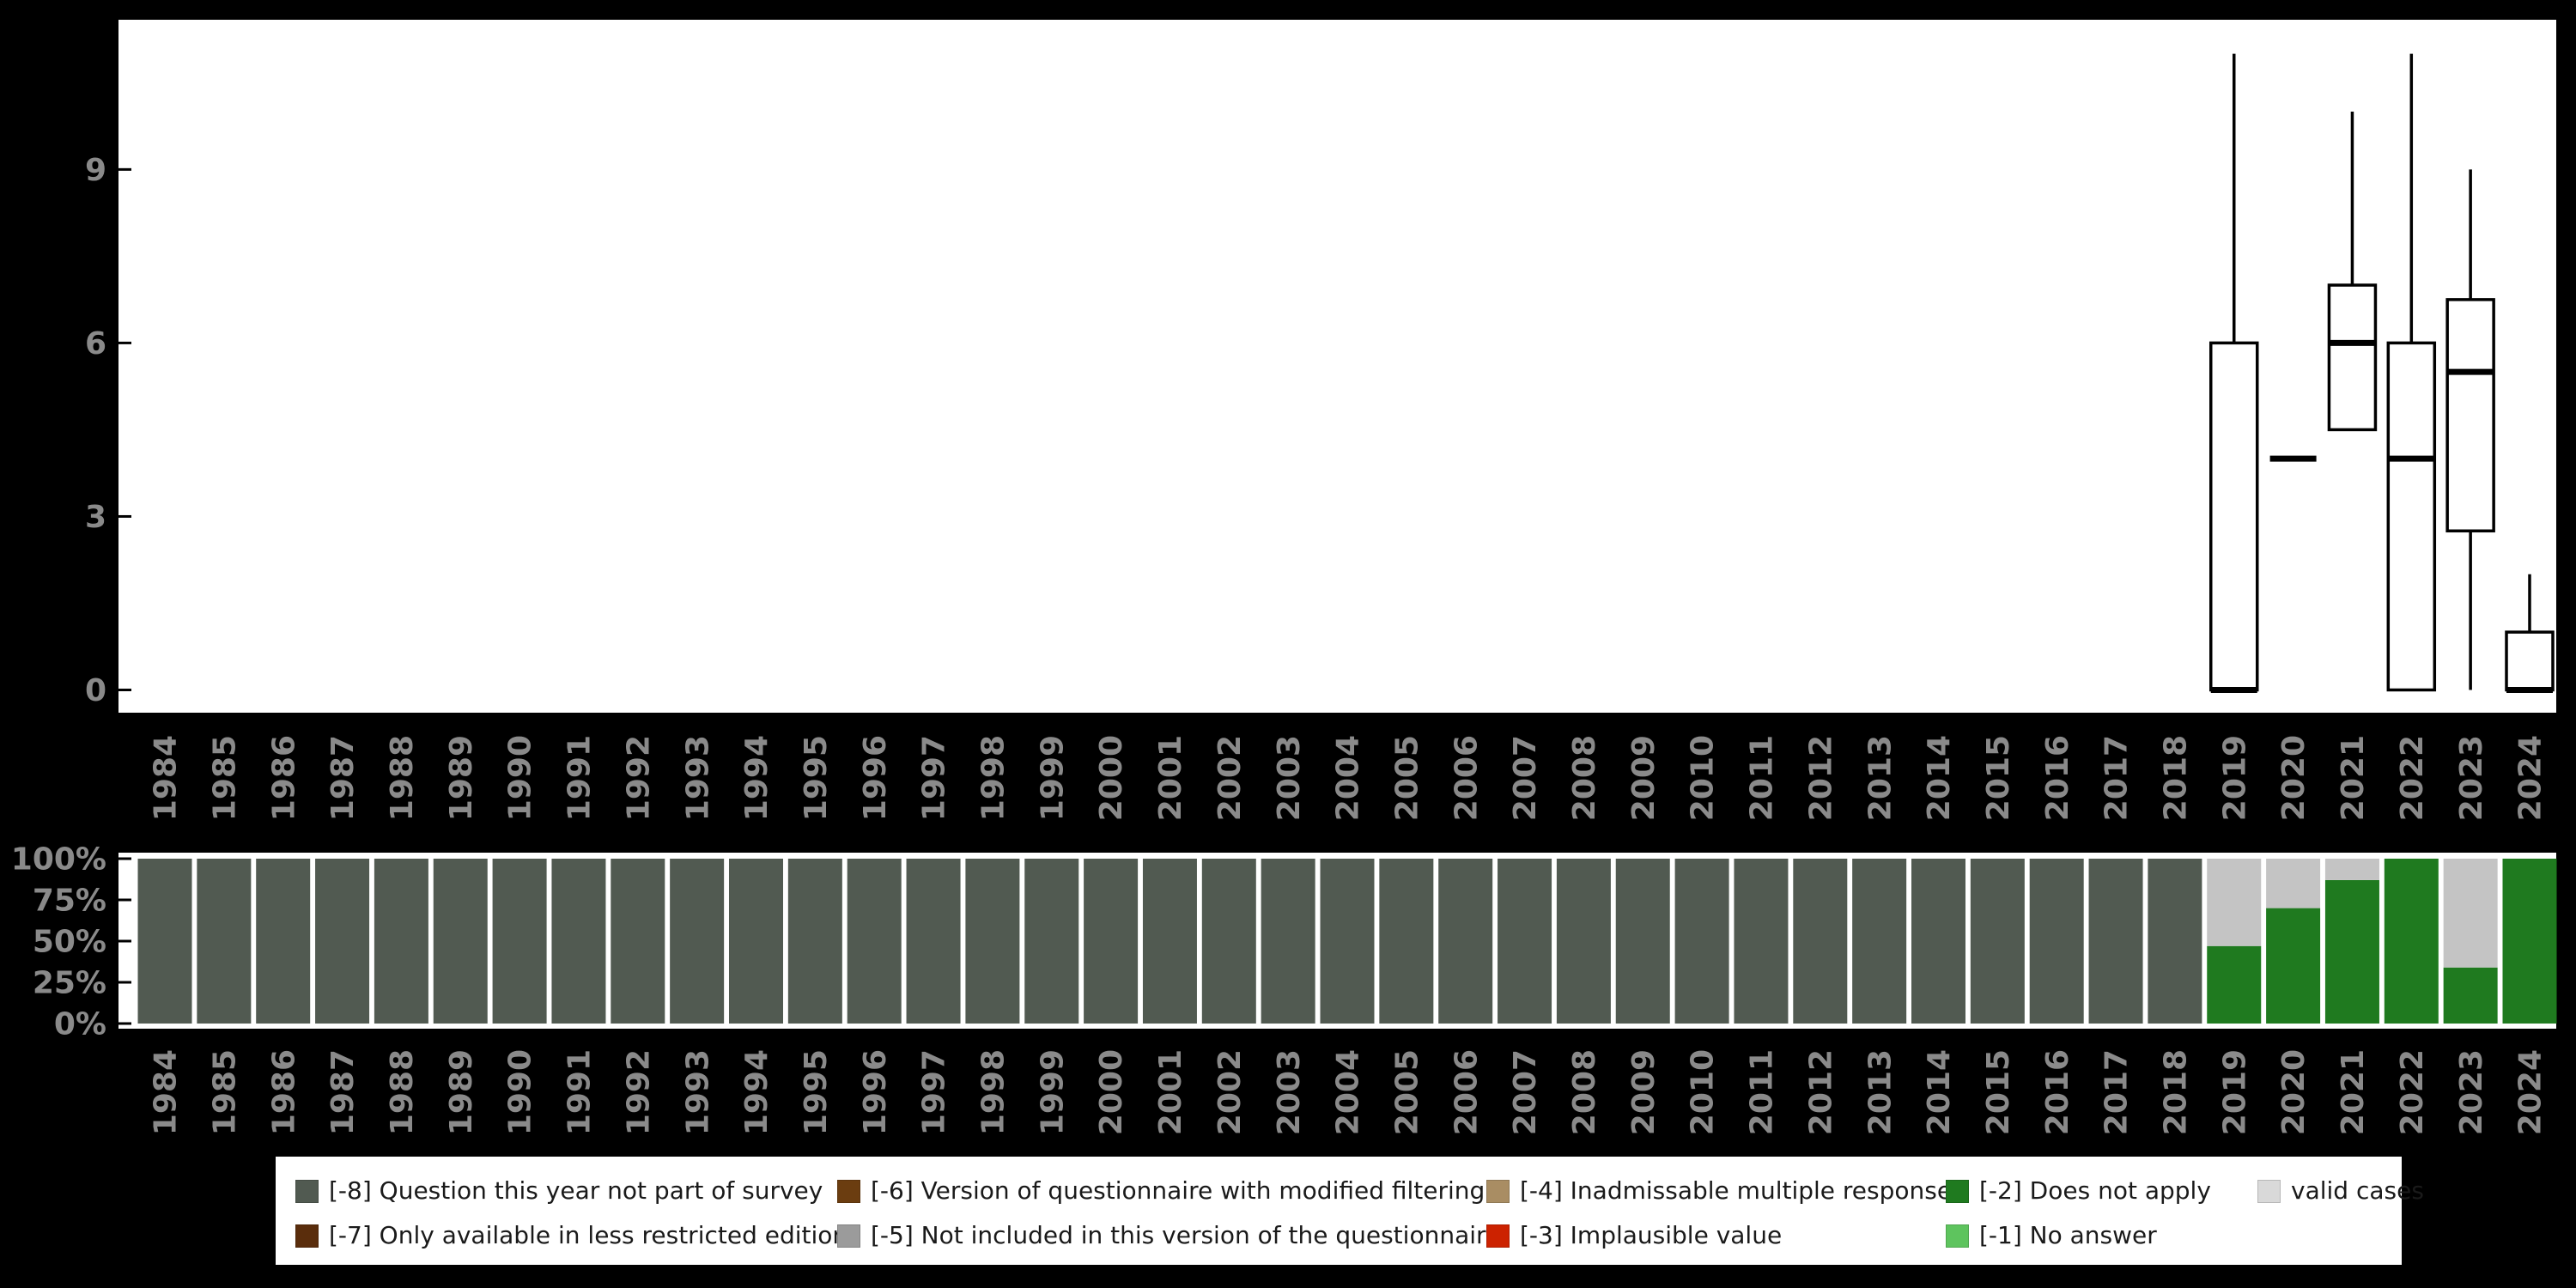  I want to click on x-tick-label: 1988, so click(402, 778).